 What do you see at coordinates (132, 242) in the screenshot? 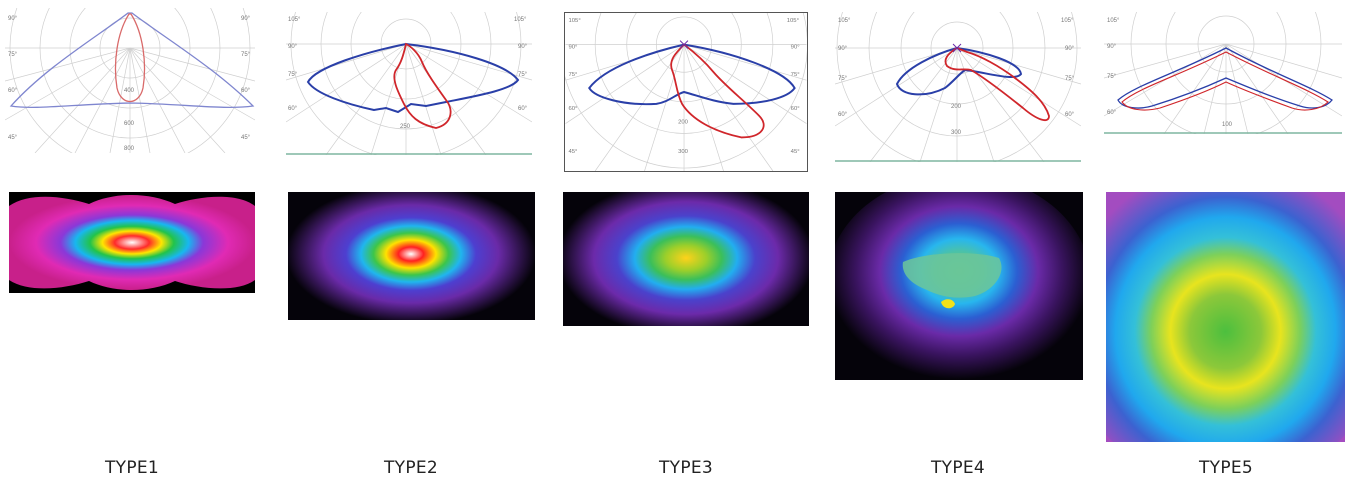
I see `type1-heatmap` at bounding box center [132, 242].